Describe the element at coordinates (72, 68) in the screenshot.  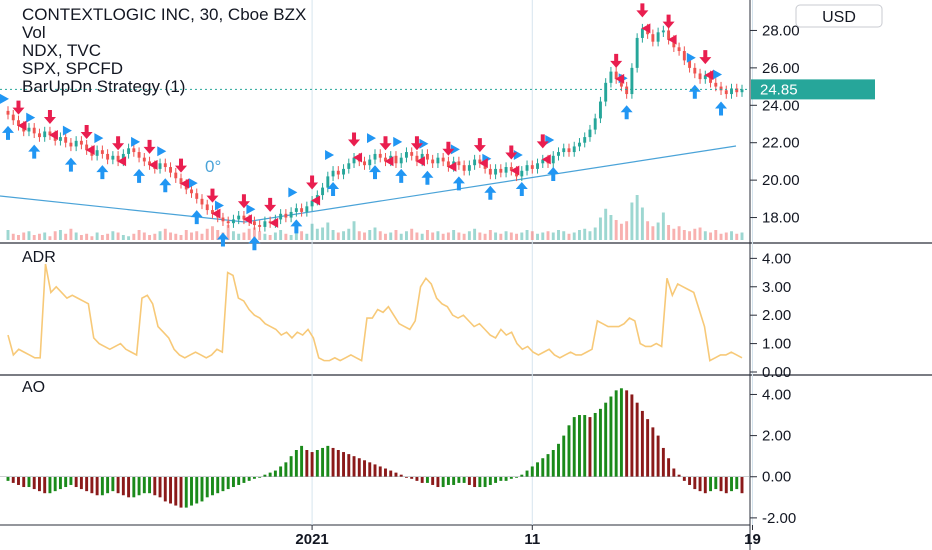
I see `legend-spx: SPX, SPCFD` at that location.